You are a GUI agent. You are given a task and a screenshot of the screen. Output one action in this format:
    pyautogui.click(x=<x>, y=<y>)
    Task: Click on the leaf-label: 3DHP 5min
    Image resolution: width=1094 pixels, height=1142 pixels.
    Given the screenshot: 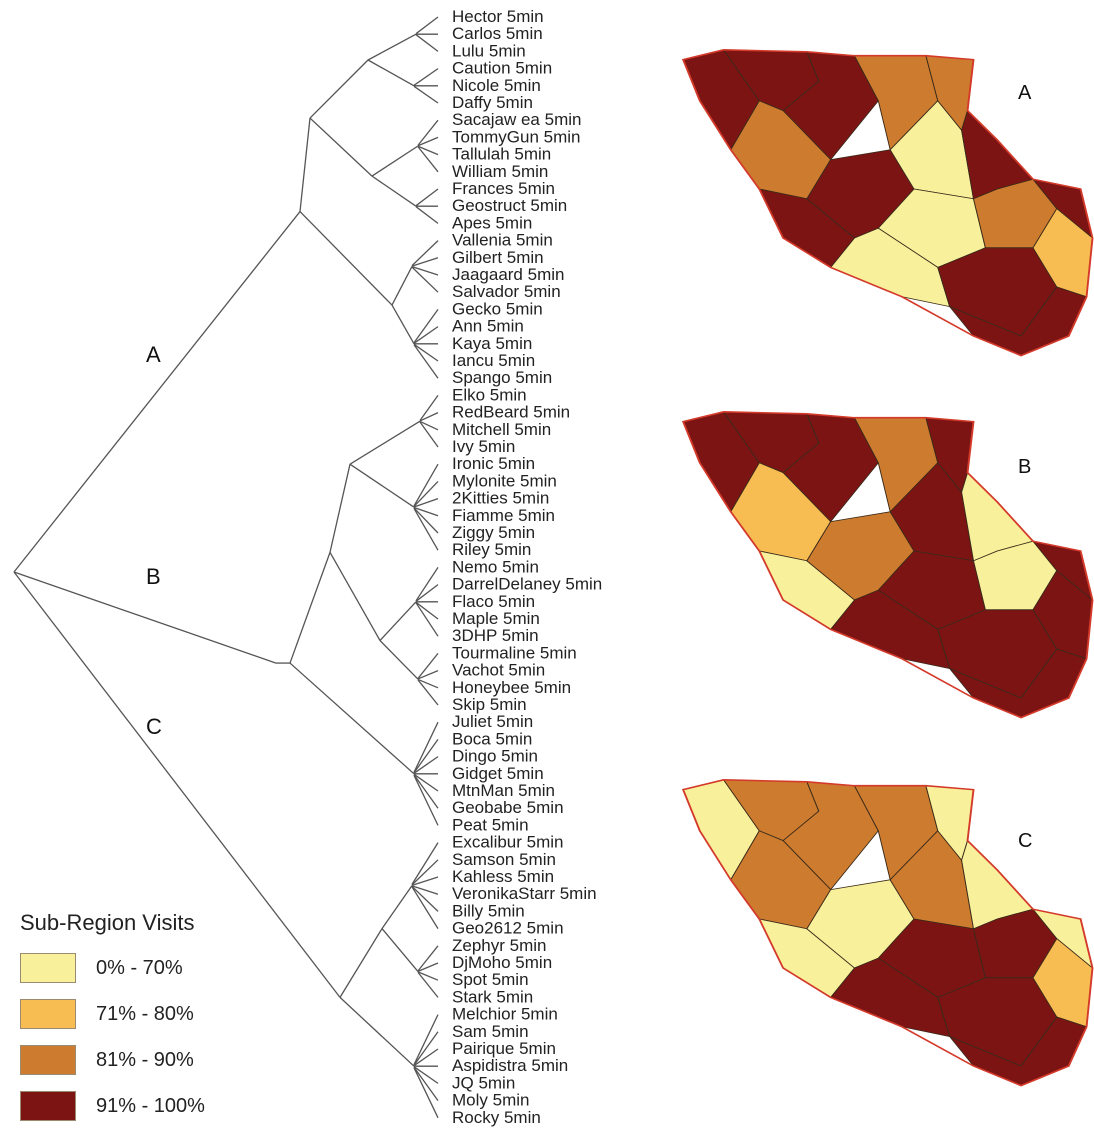 What is the action you would take?
    pyautogui.click(x=495, y=635)
    